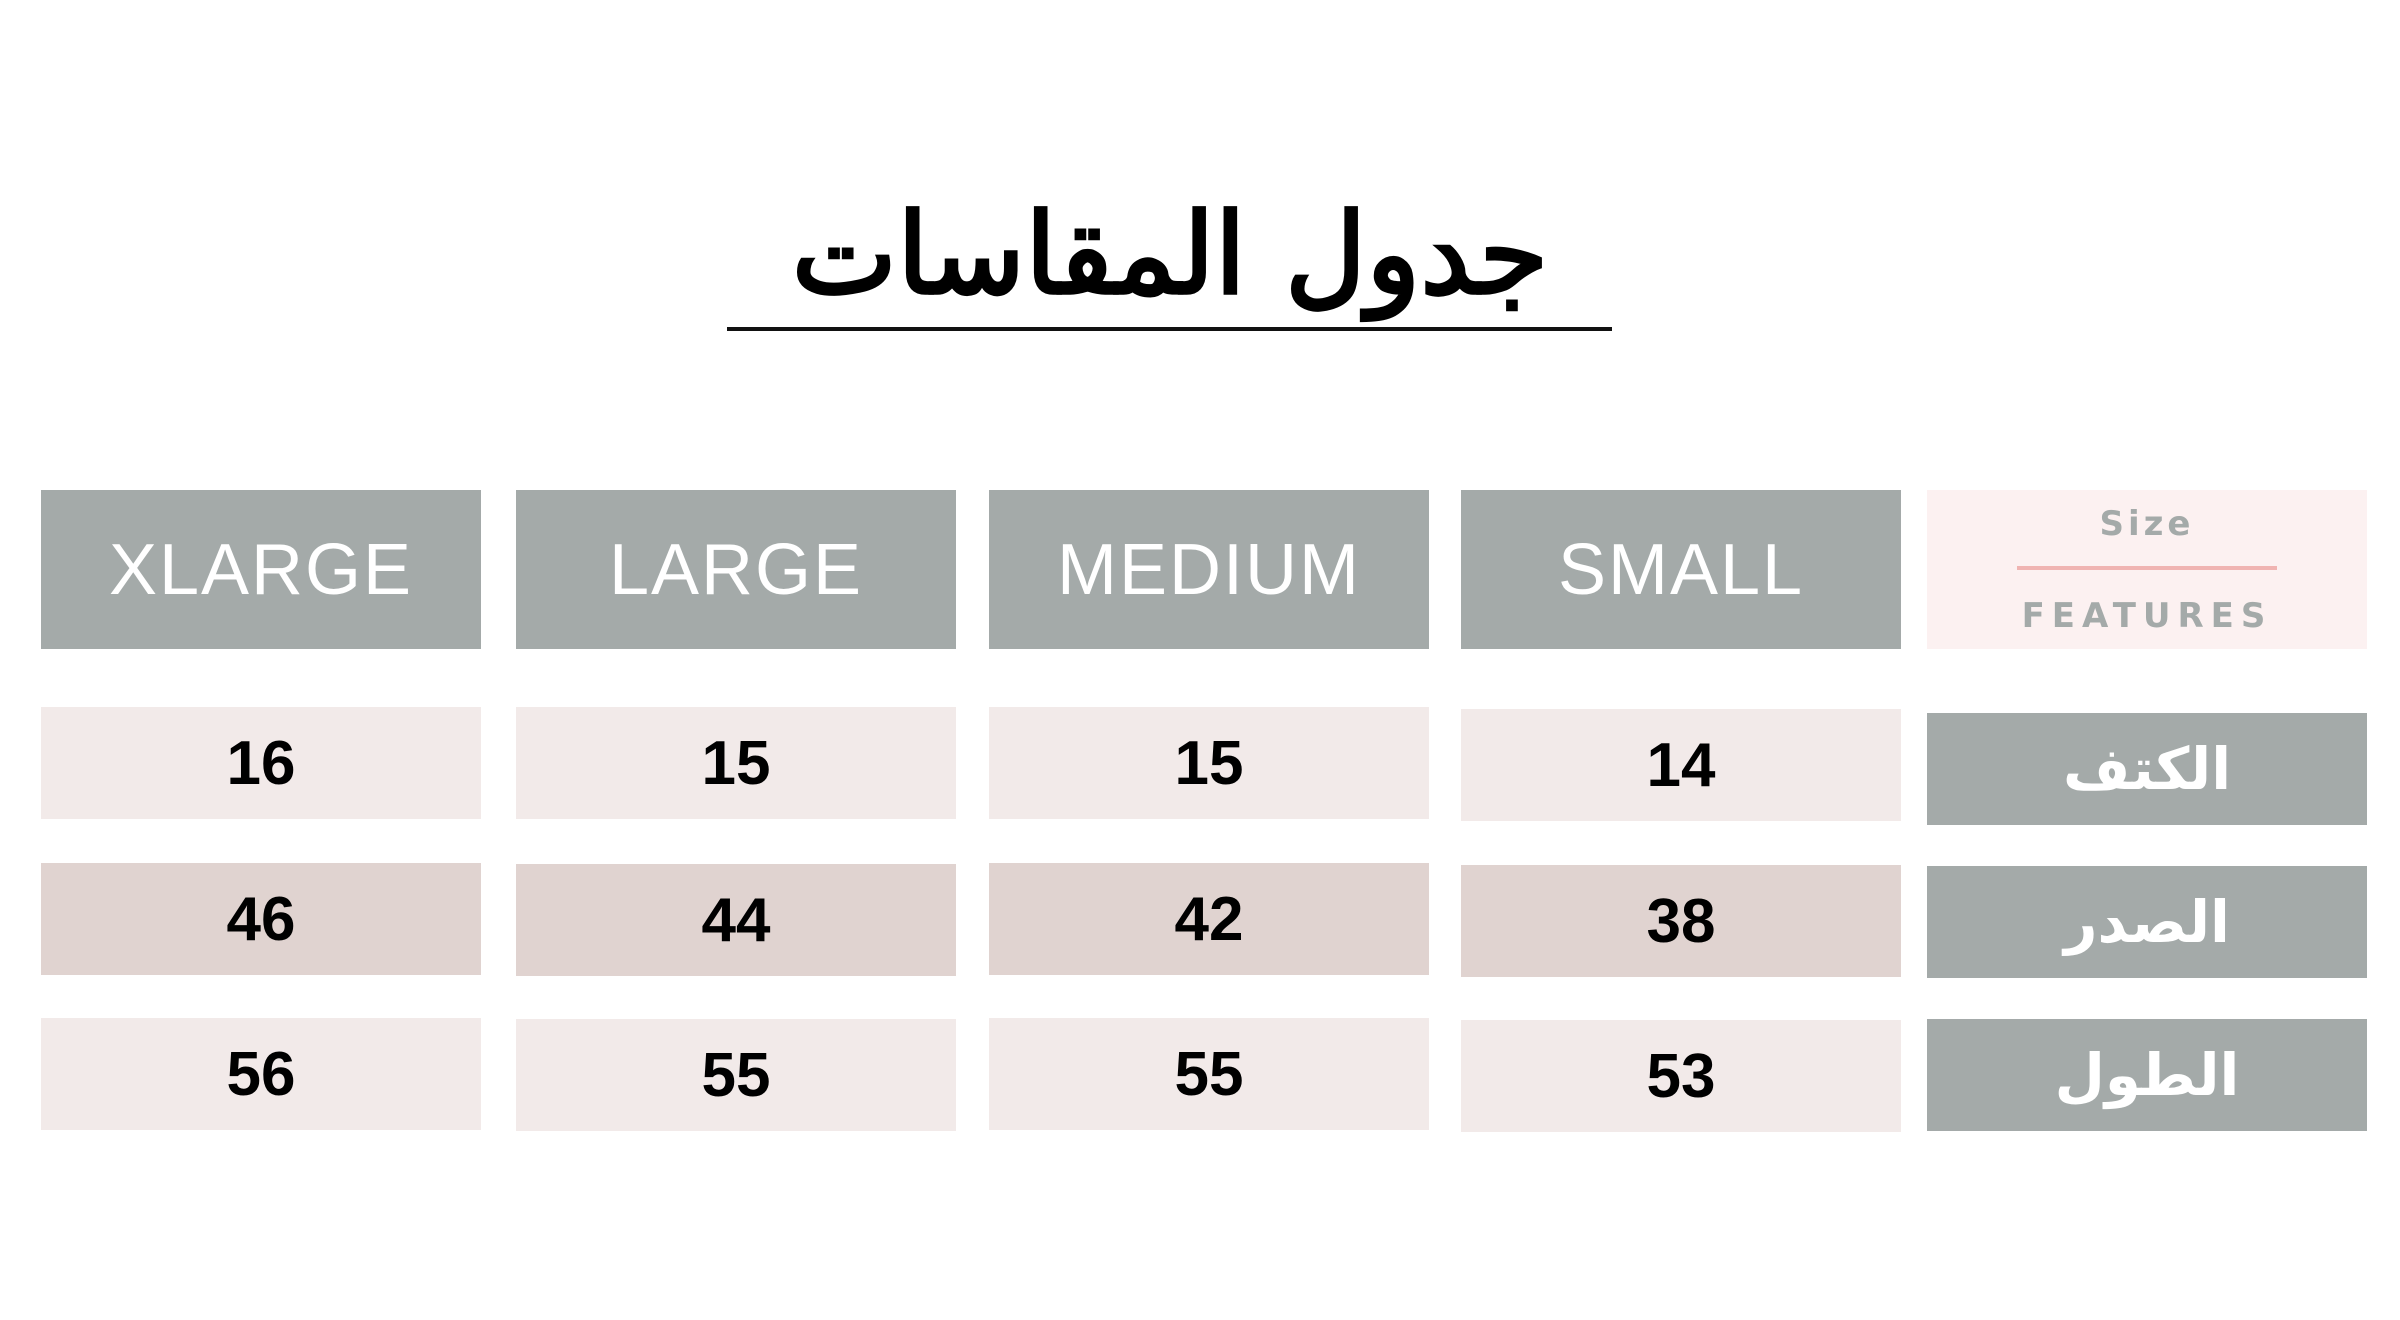  Describe the element at coordinates (2147, 523) in the screenshot. I see `corner-size-label: Size` at that location.